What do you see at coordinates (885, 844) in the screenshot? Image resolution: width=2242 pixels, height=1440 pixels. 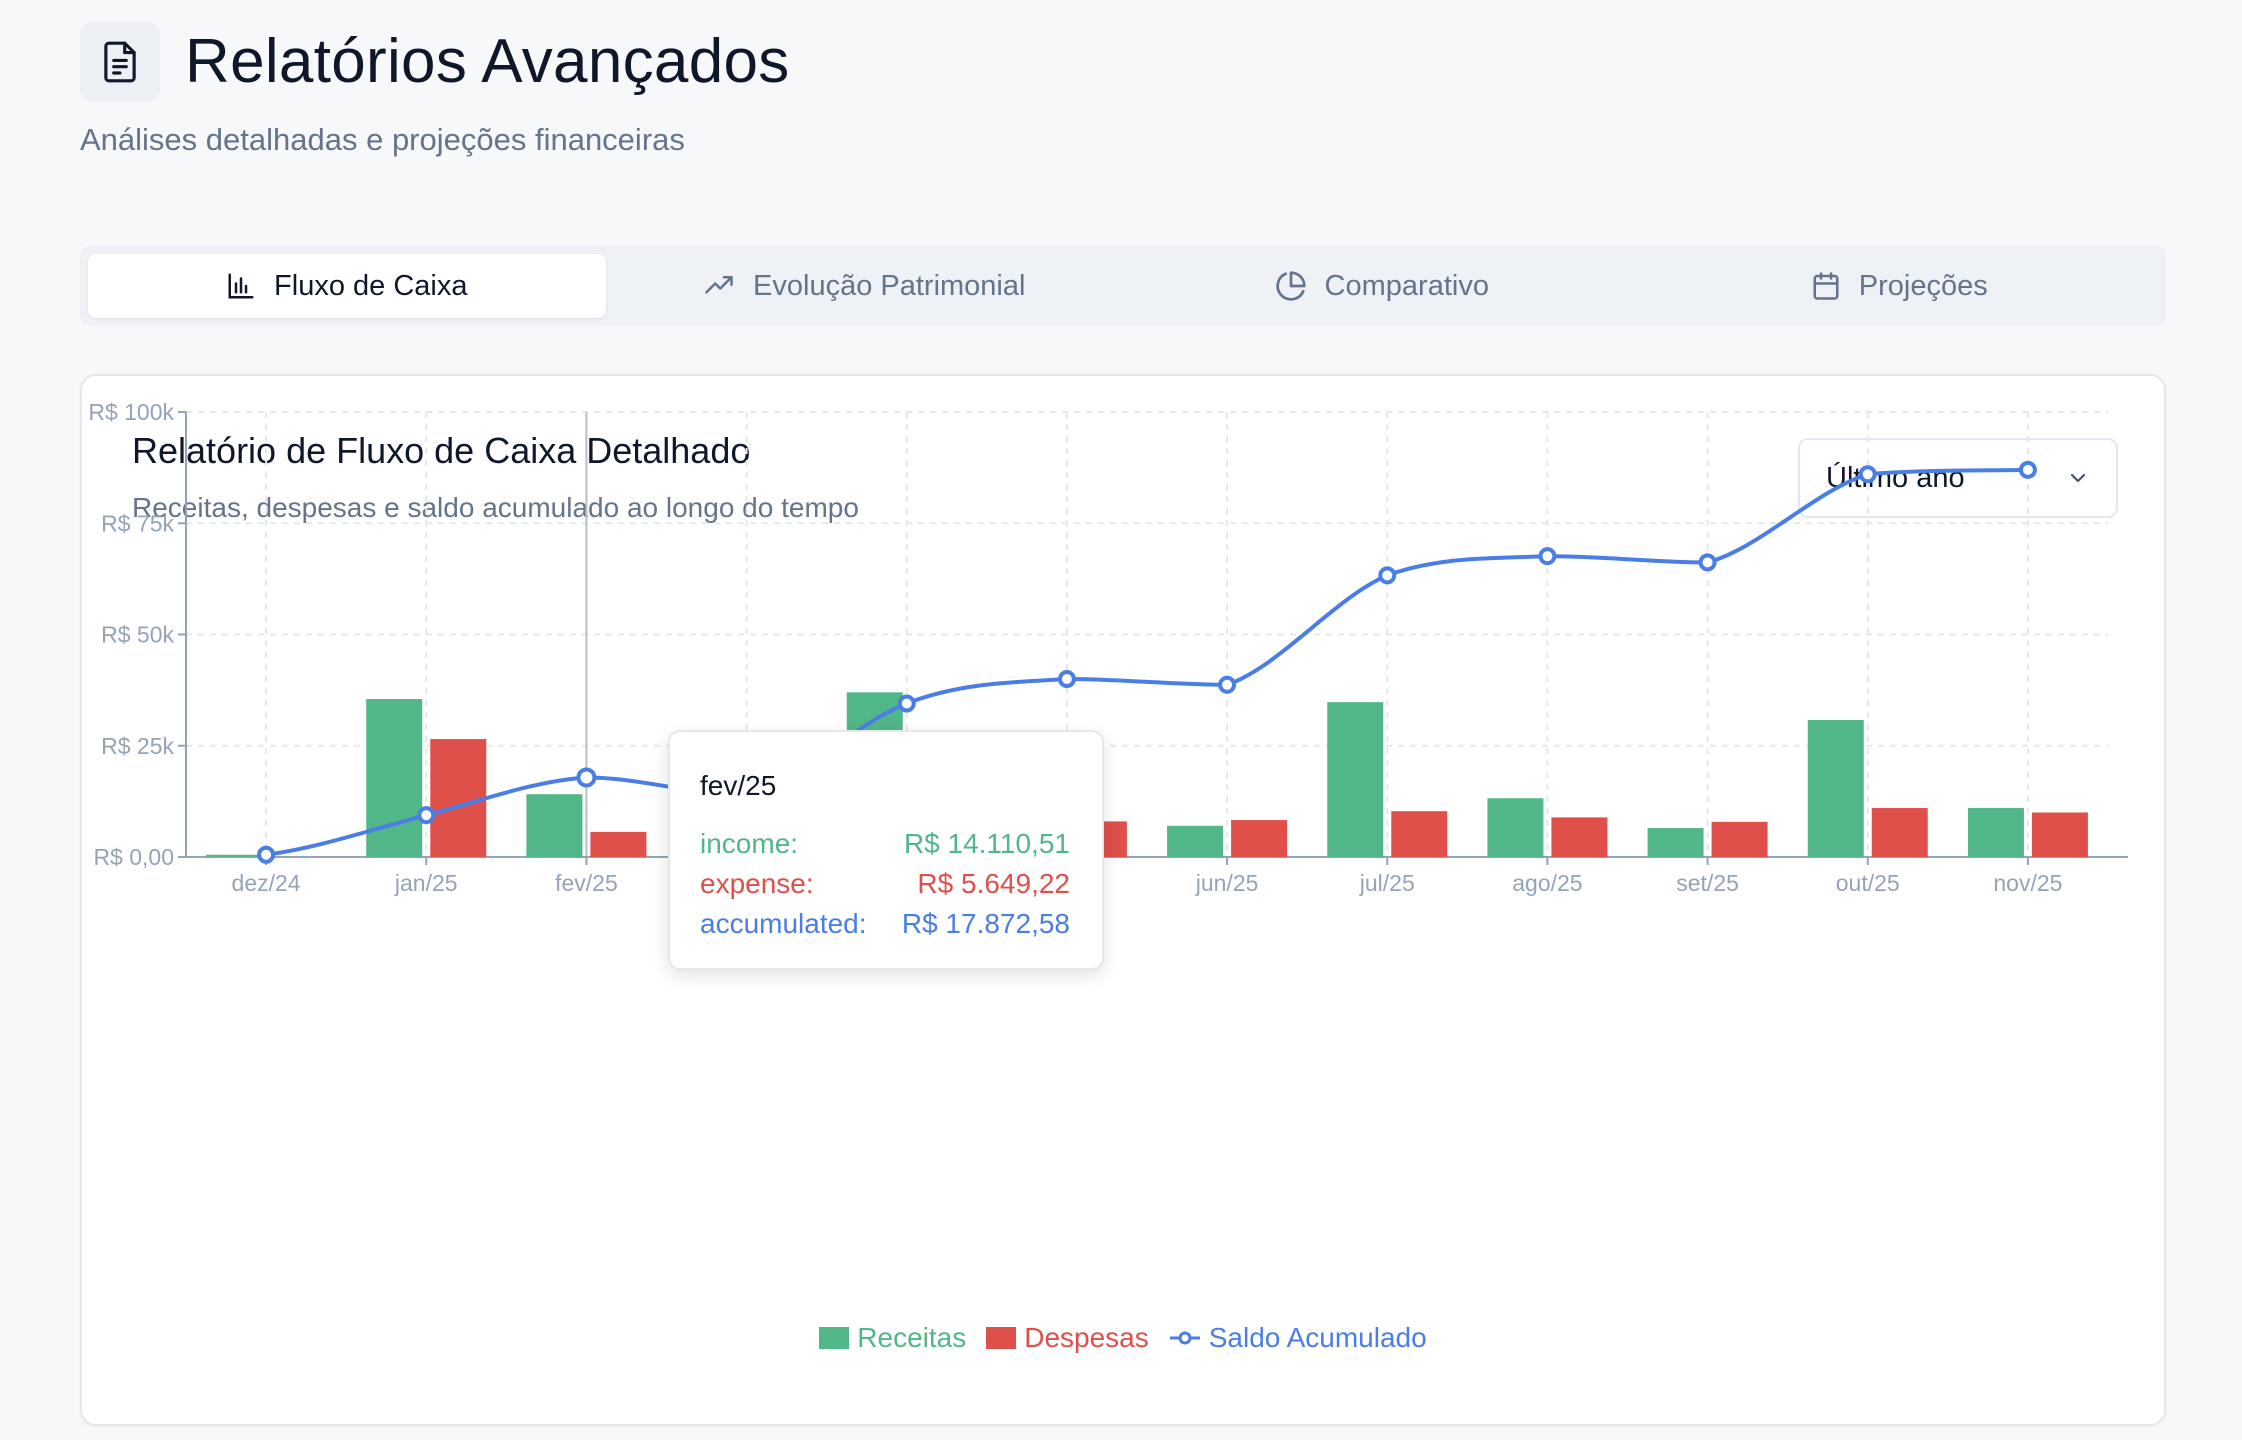 I see `tooltip-row-income: income: R$ 14.110,51` at bounding box center [885, 844].